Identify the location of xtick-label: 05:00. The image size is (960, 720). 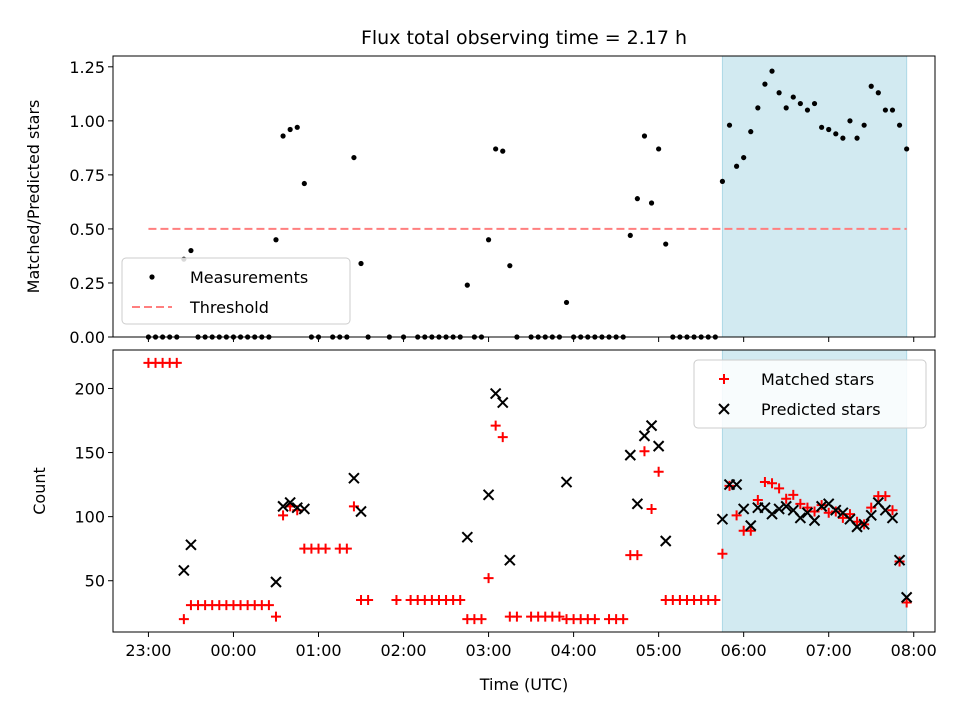
(659, 650).